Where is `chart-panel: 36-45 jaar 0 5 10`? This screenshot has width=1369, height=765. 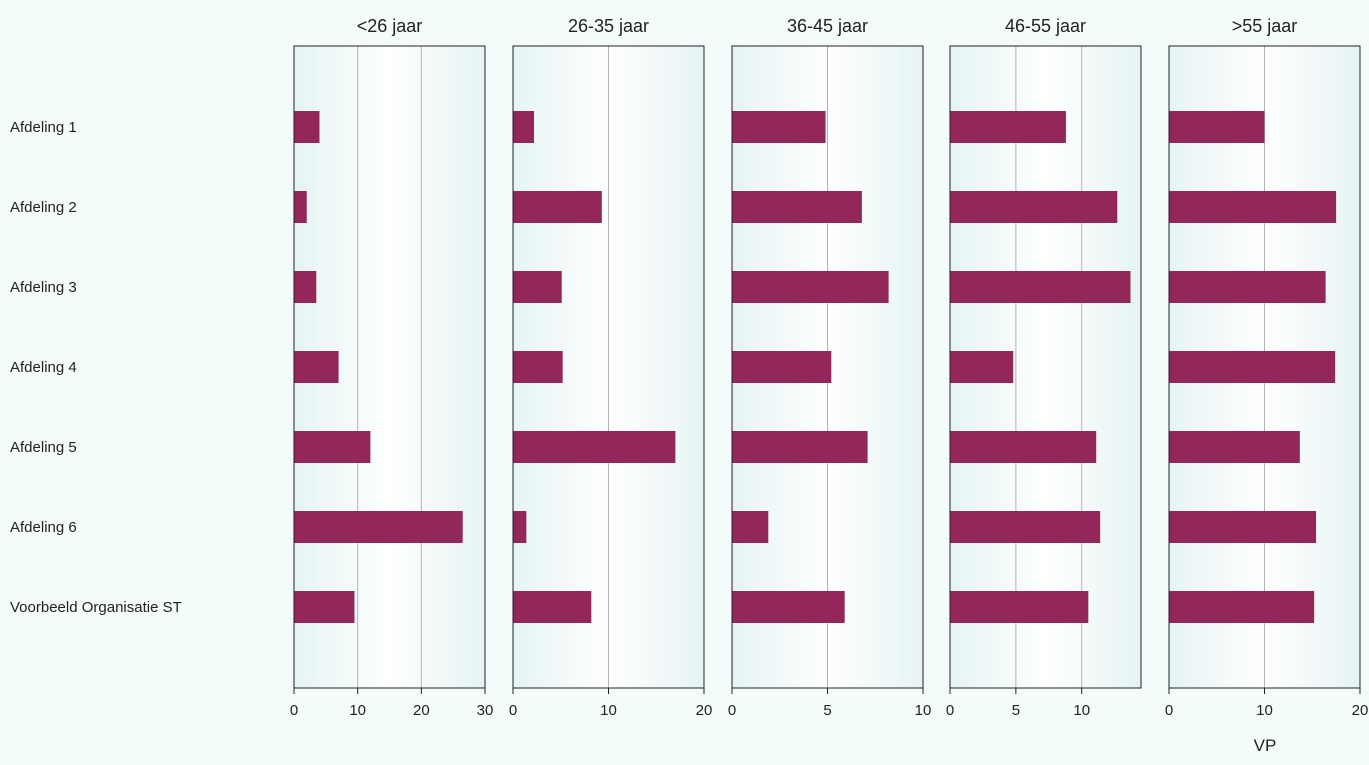
chart-panel: 36-45 jaar 0 5 10 is located at coordinates (830, 367).